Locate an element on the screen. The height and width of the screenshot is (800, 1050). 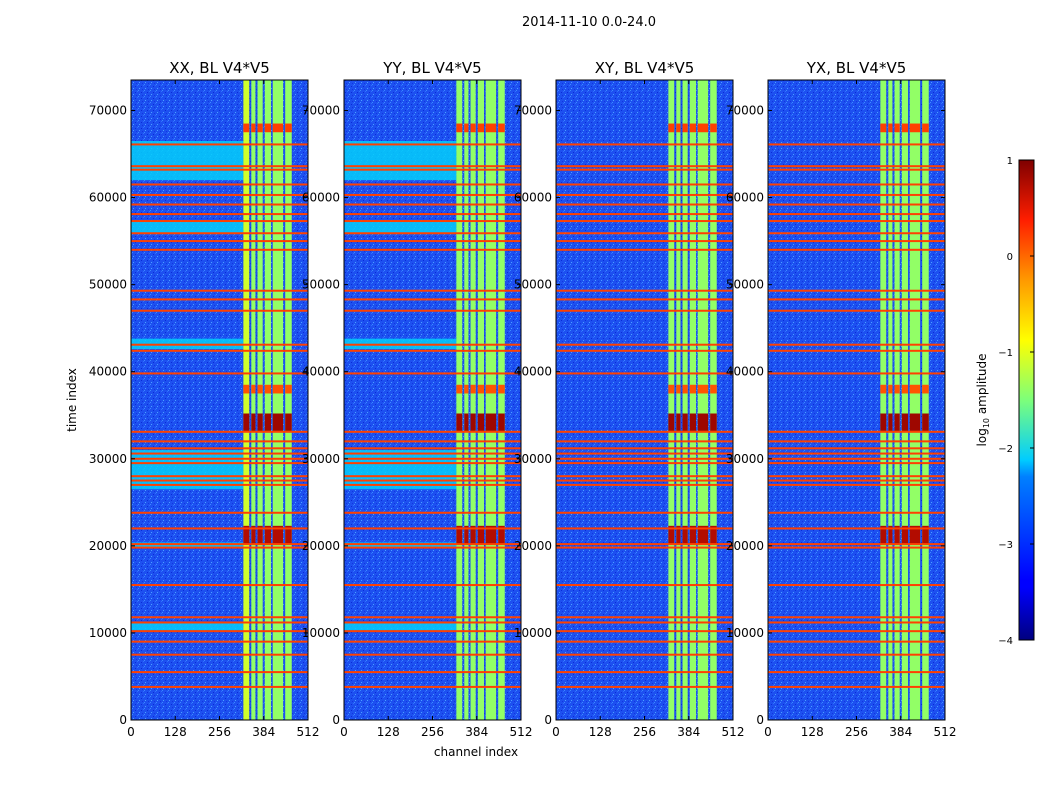
y-tick-label: 20000 is located at coordinates (533, 546).